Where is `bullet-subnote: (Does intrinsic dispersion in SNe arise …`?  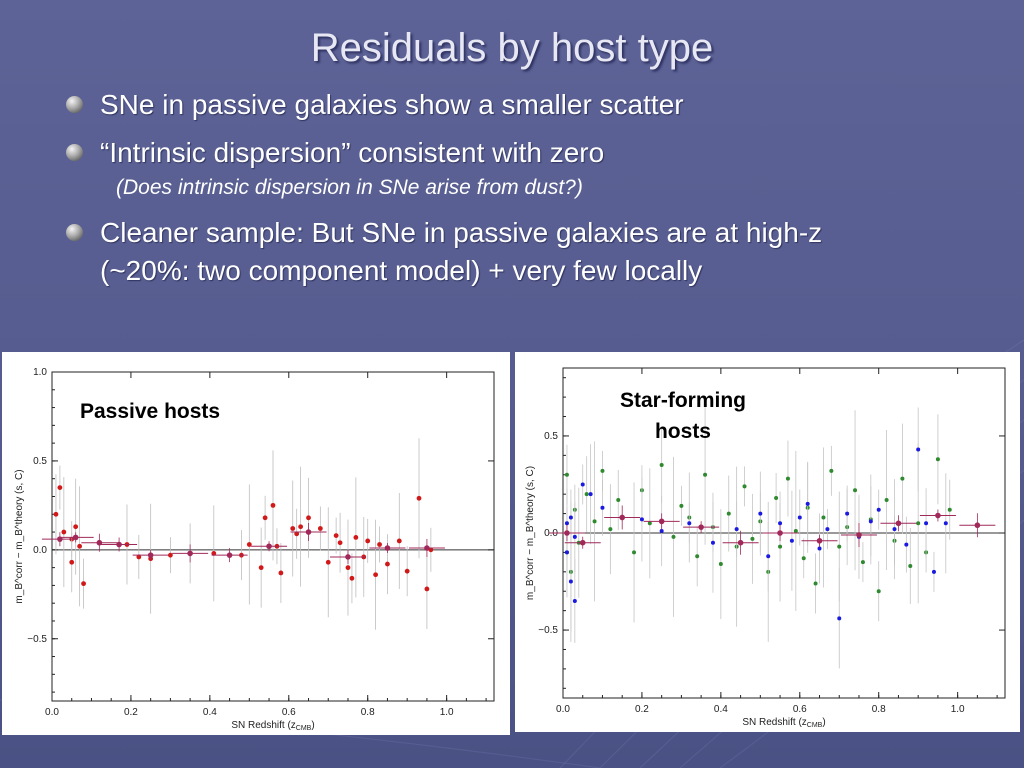 bullet-subnote: (Does intrinsic dispersion in SNe arise … is located at coordinates (349, 187).